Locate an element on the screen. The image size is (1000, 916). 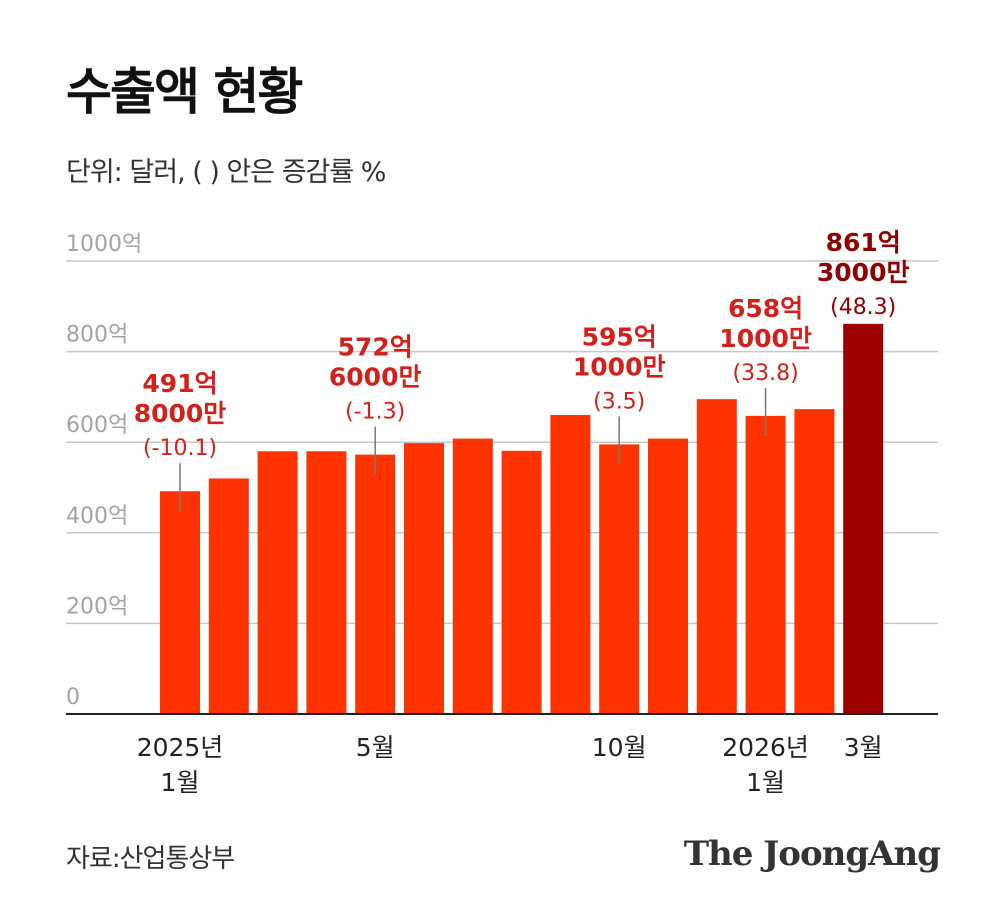
brand-logo-text: The JoongAng is located at coordinates (812, 854).